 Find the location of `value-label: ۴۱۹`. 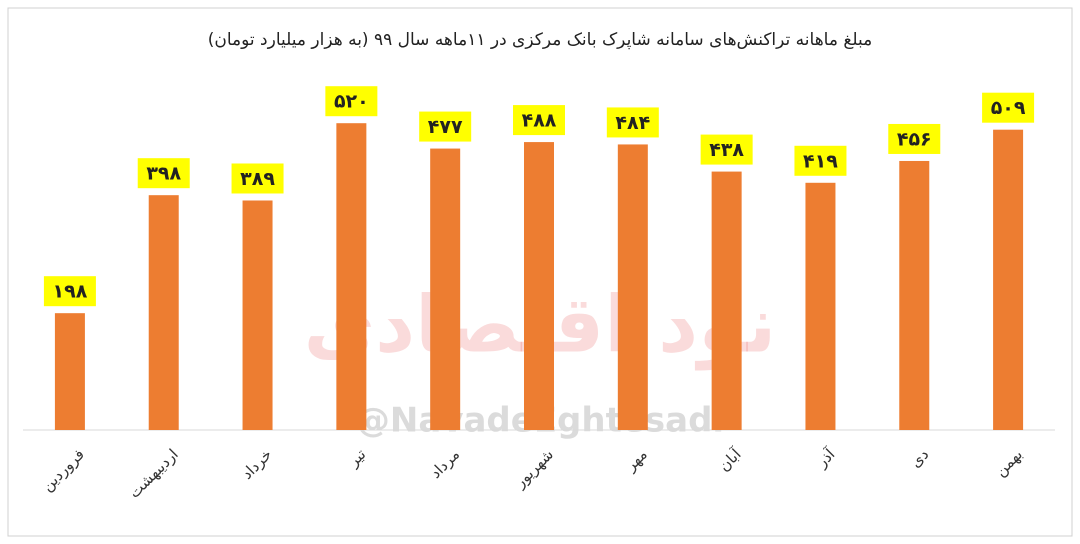

value-label: ۴۱۹ is located at coordinates (820, 161).